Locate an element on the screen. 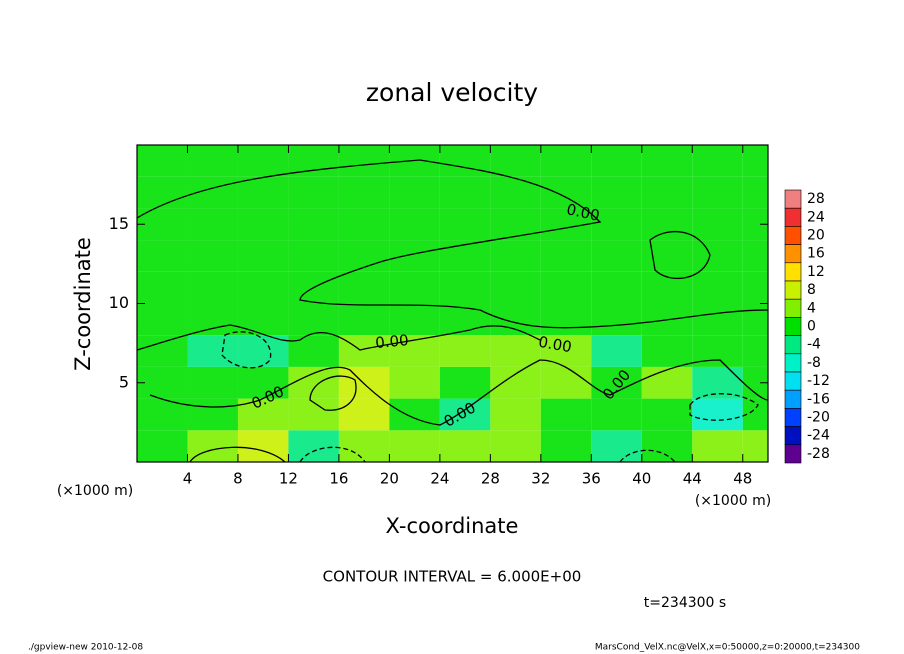  x-tick-label: 48 is located at coordinates (742, 479).